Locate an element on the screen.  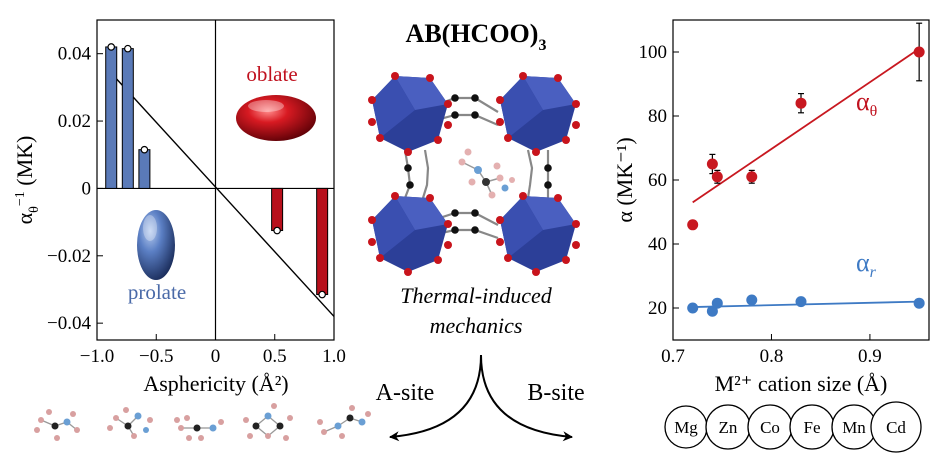
prolate-label: prolate is located at coordinates (157, 292).